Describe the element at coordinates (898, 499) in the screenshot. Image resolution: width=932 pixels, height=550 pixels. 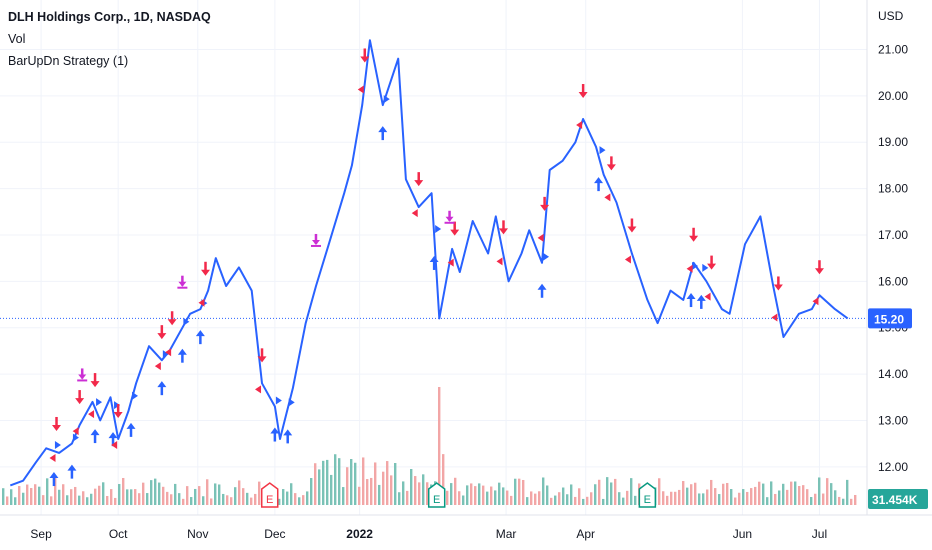
I see `last-volume-badge` at that location.